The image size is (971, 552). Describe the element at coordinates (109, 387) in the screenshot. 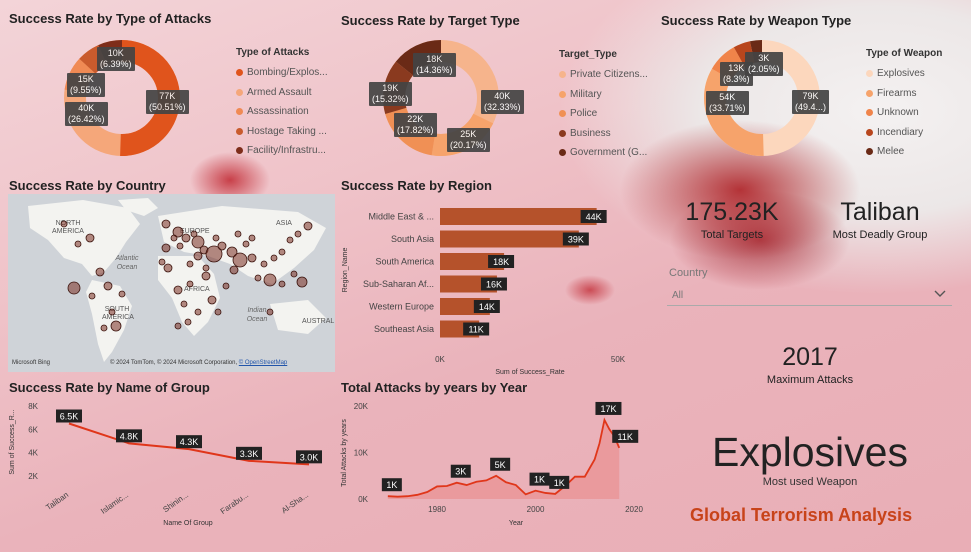

I see `group-chart-title: Success Rate by Name of Group` at that location.